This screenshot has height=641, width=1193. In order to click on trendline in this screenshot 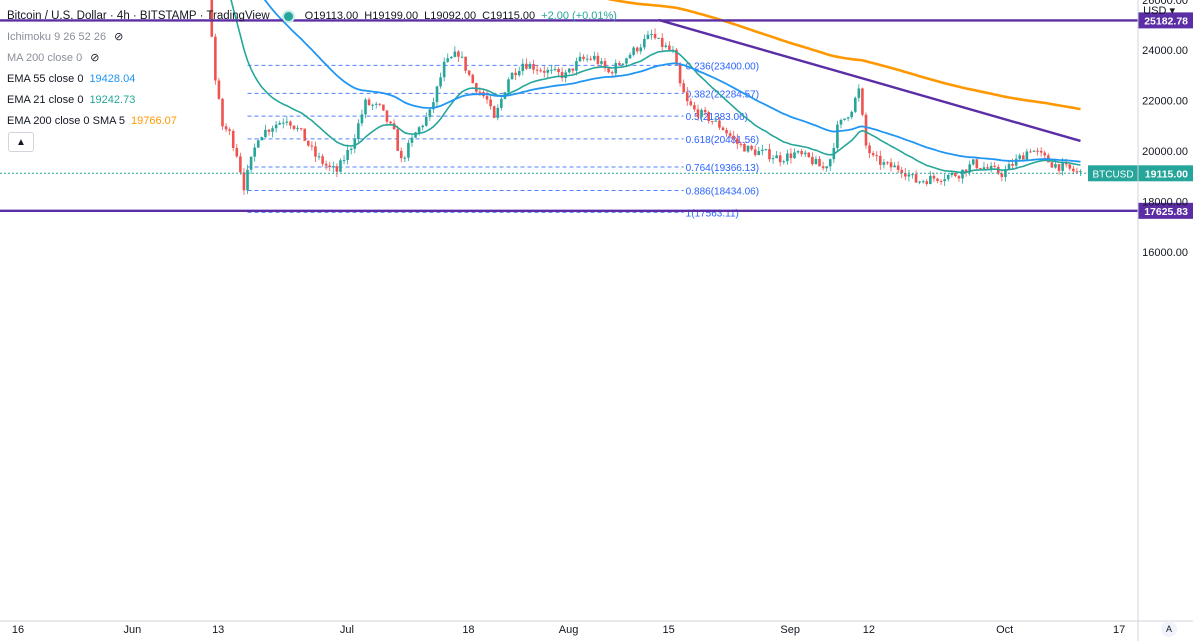, I will do `click(869, 80)`.